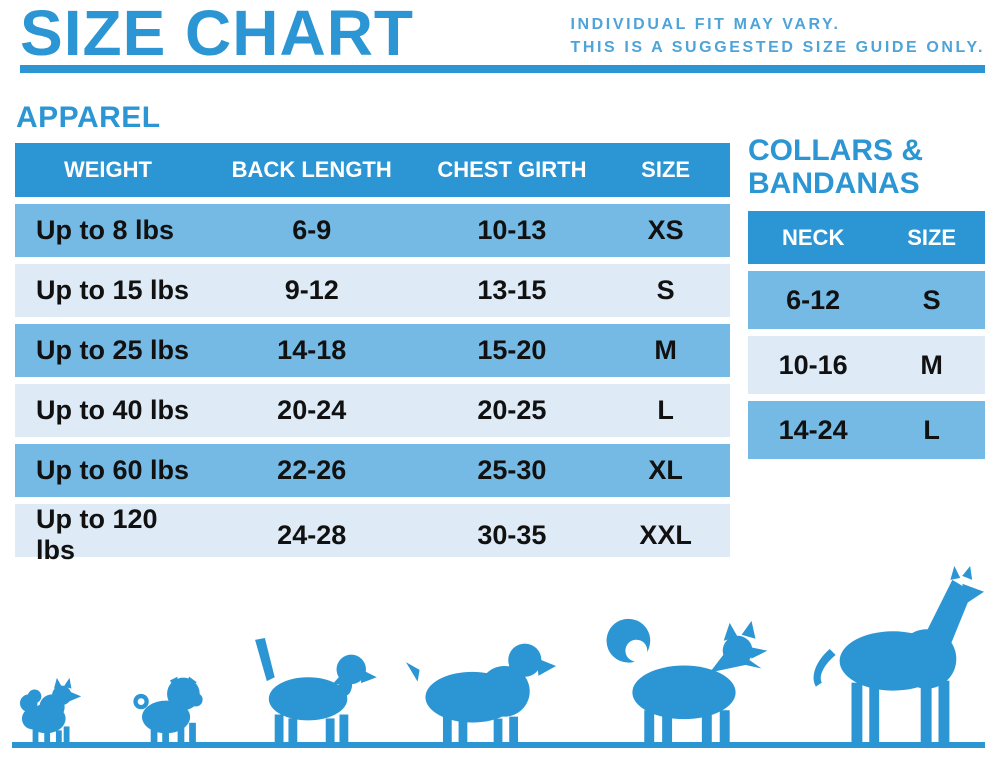 Image resolution: width=1000 pixels, height=757 pixels. Describe the element at coordinates (687, 680) in the screenshot. I see `husky-dog-icon` at that location.